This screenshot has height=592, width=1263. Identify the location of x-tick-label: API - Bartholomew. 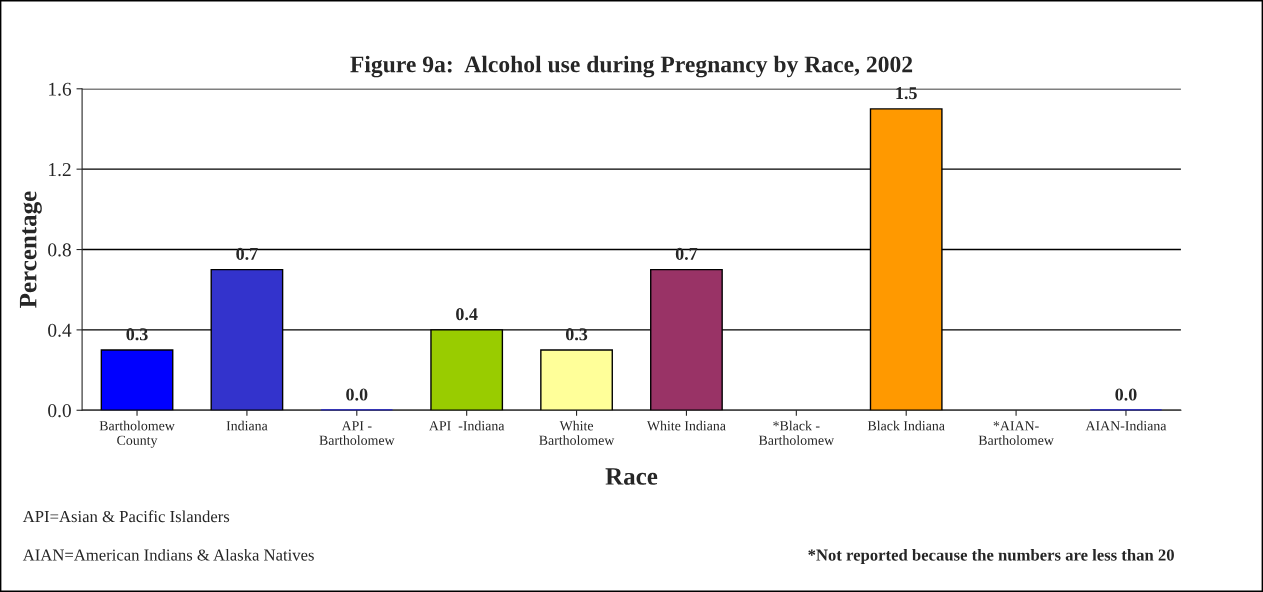
(357, 433).